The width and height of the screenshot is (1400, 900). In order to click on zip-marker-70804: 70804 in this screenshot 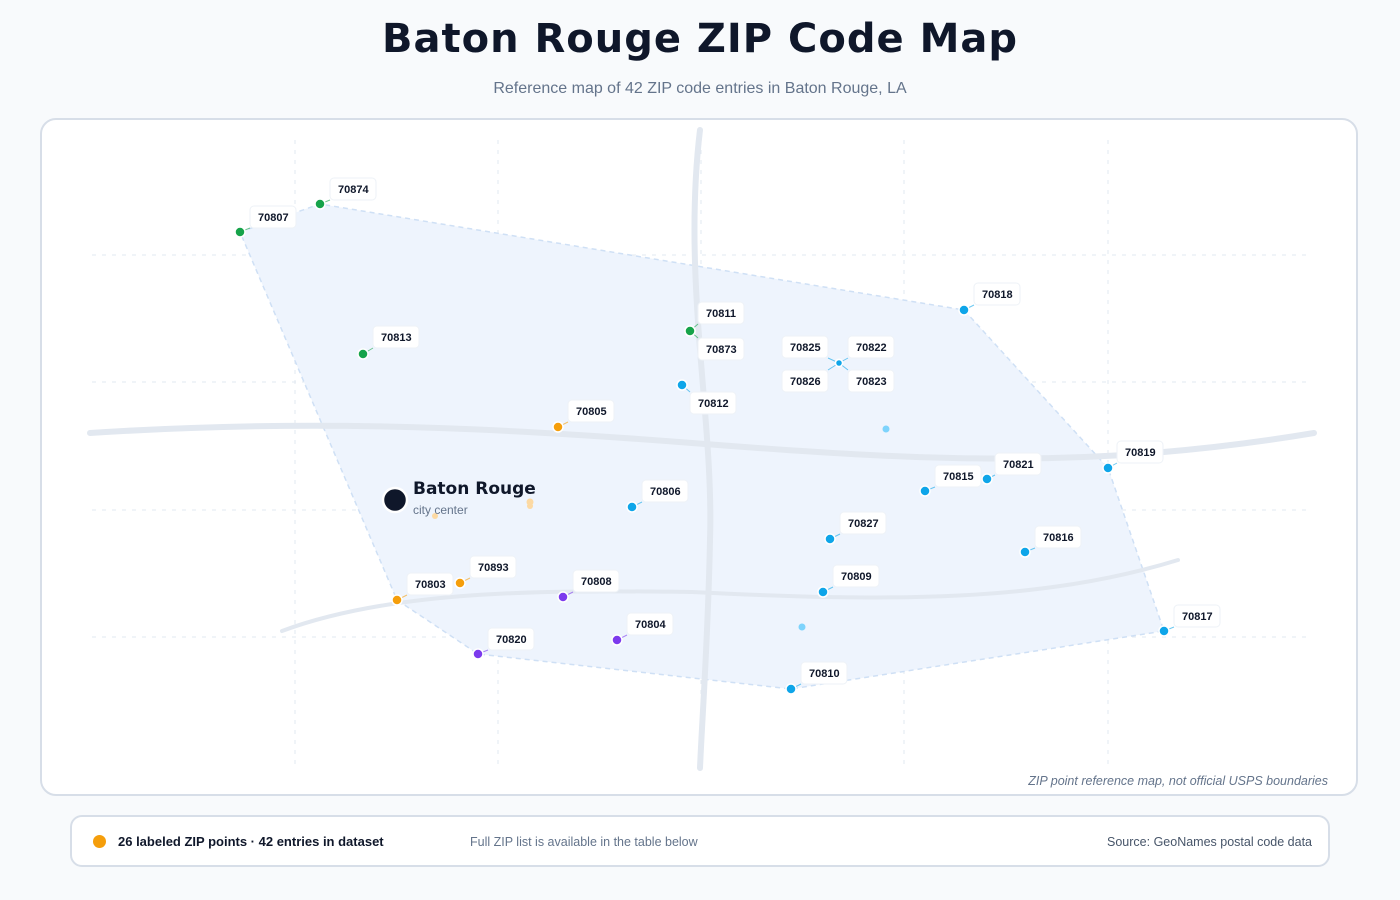, I will do `click(642, 629)`.